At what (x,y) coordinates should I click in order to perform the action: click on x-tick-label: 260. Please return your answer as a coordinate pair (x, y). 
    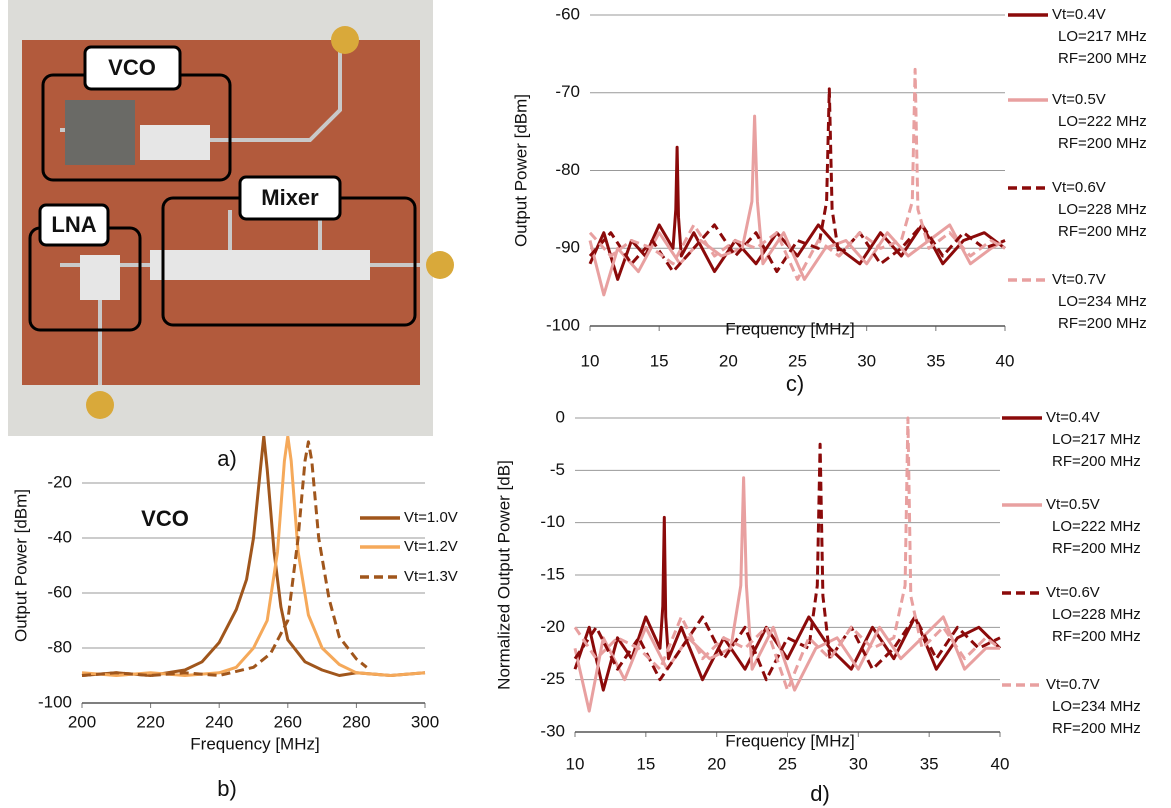
    Looking at the image, I should click on (288, 721).